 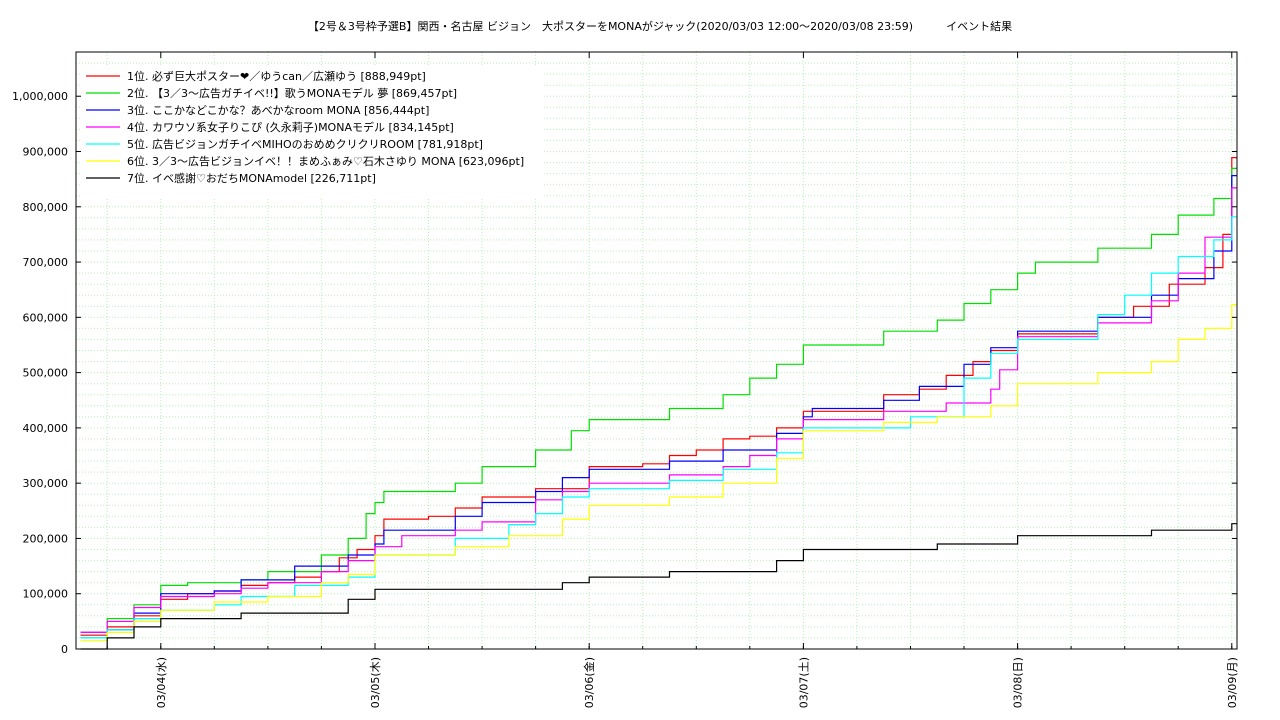 I want to click on legend-label: 4位. カワウソ系女子りこぴ (久永莉子)MONAモデル [834,145pt], so click(x=290, y=127).